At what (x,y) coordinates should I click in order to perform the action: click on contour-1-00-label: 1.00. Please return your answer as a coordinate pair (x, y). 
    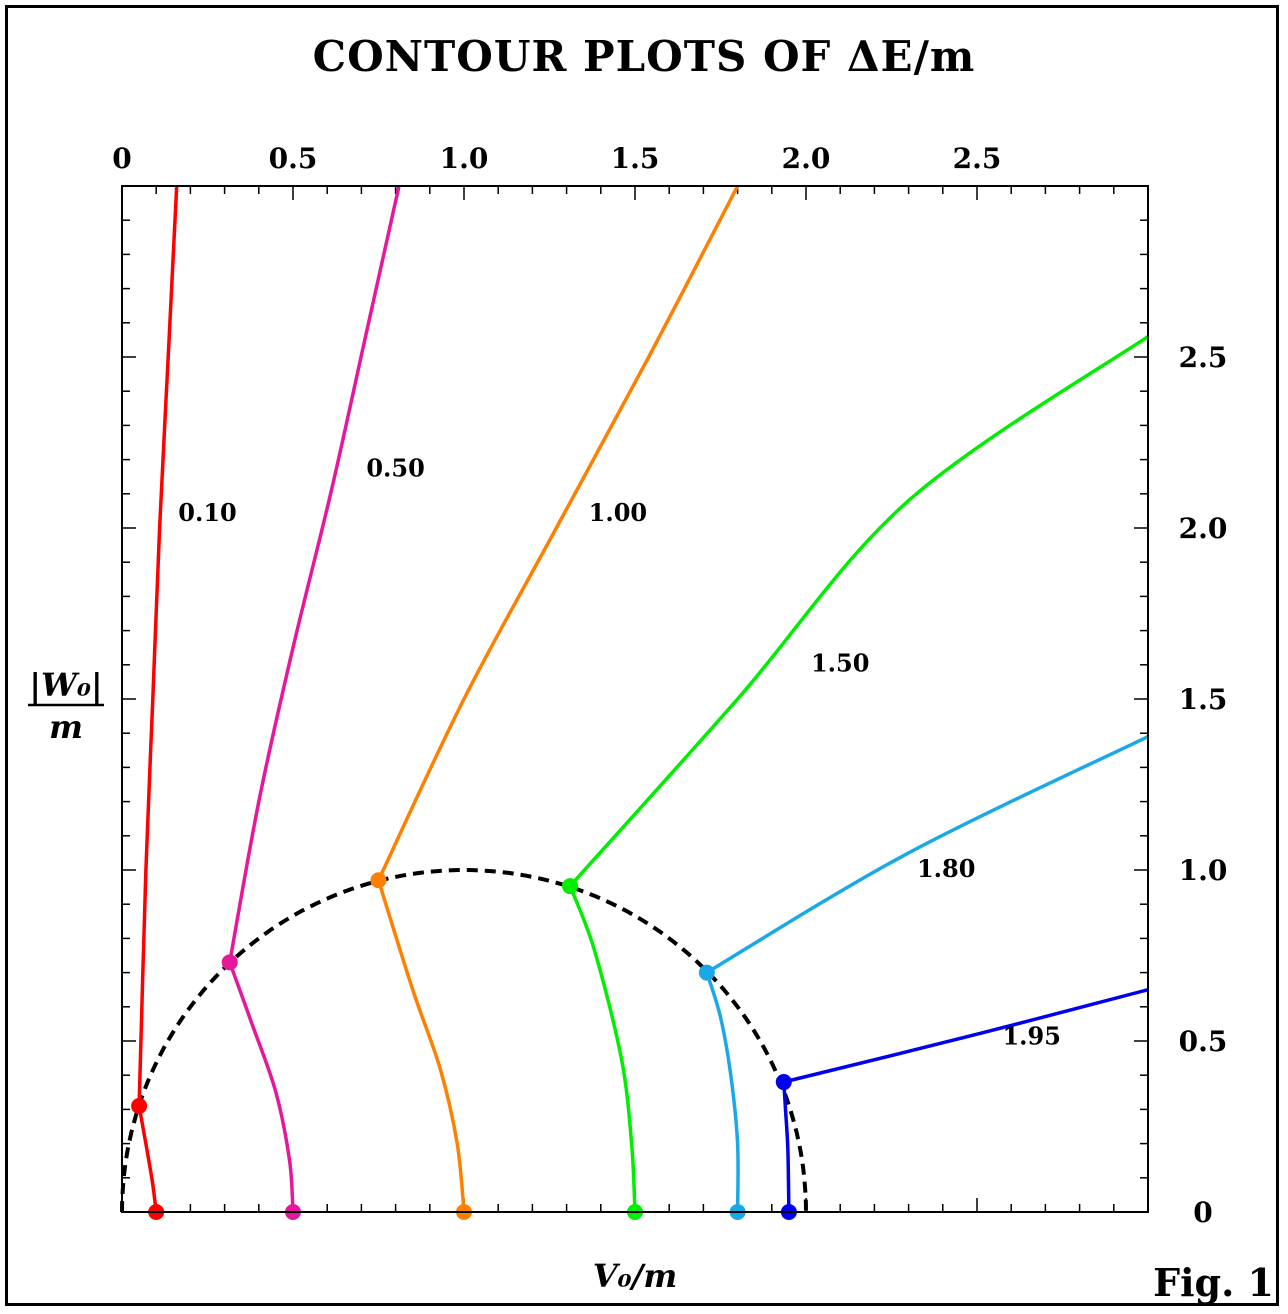
    Looking at the image, I should click on (618, 512).